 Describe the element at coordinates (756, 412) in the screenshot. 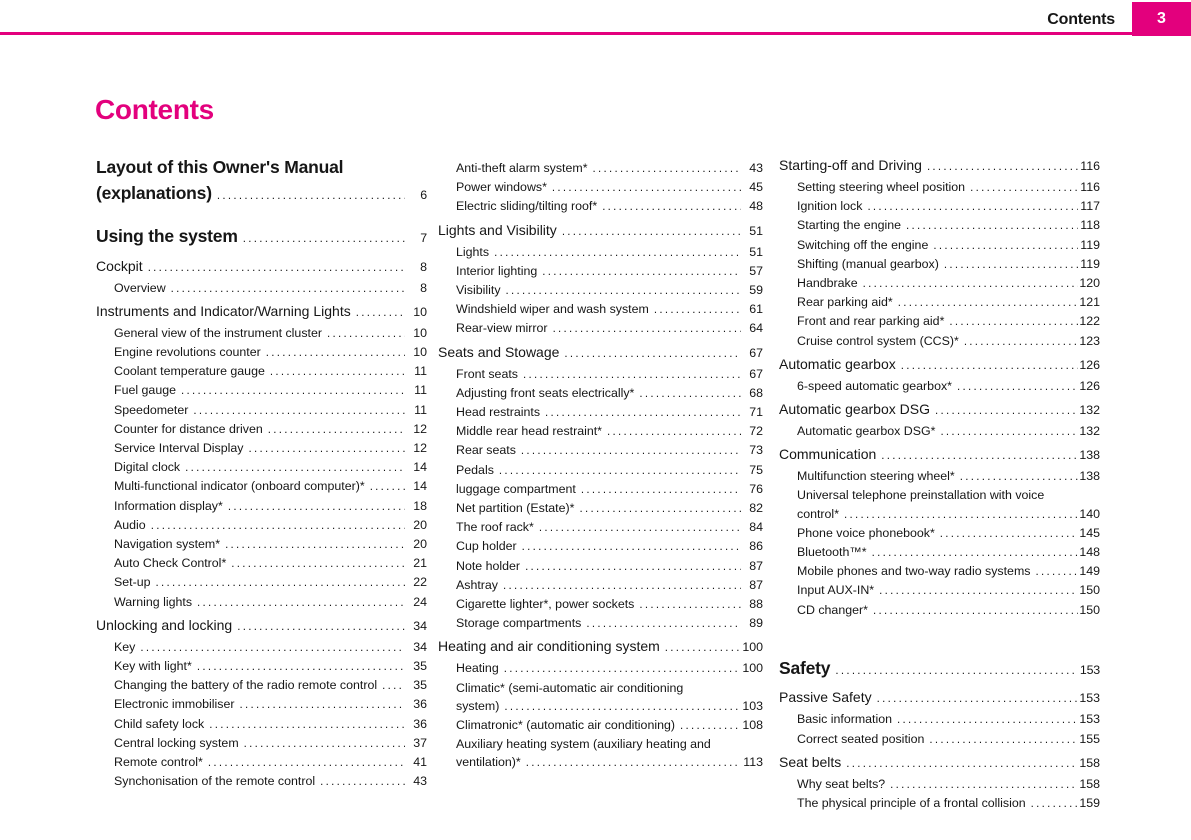

I see `entry-page-number: 71` at that location.